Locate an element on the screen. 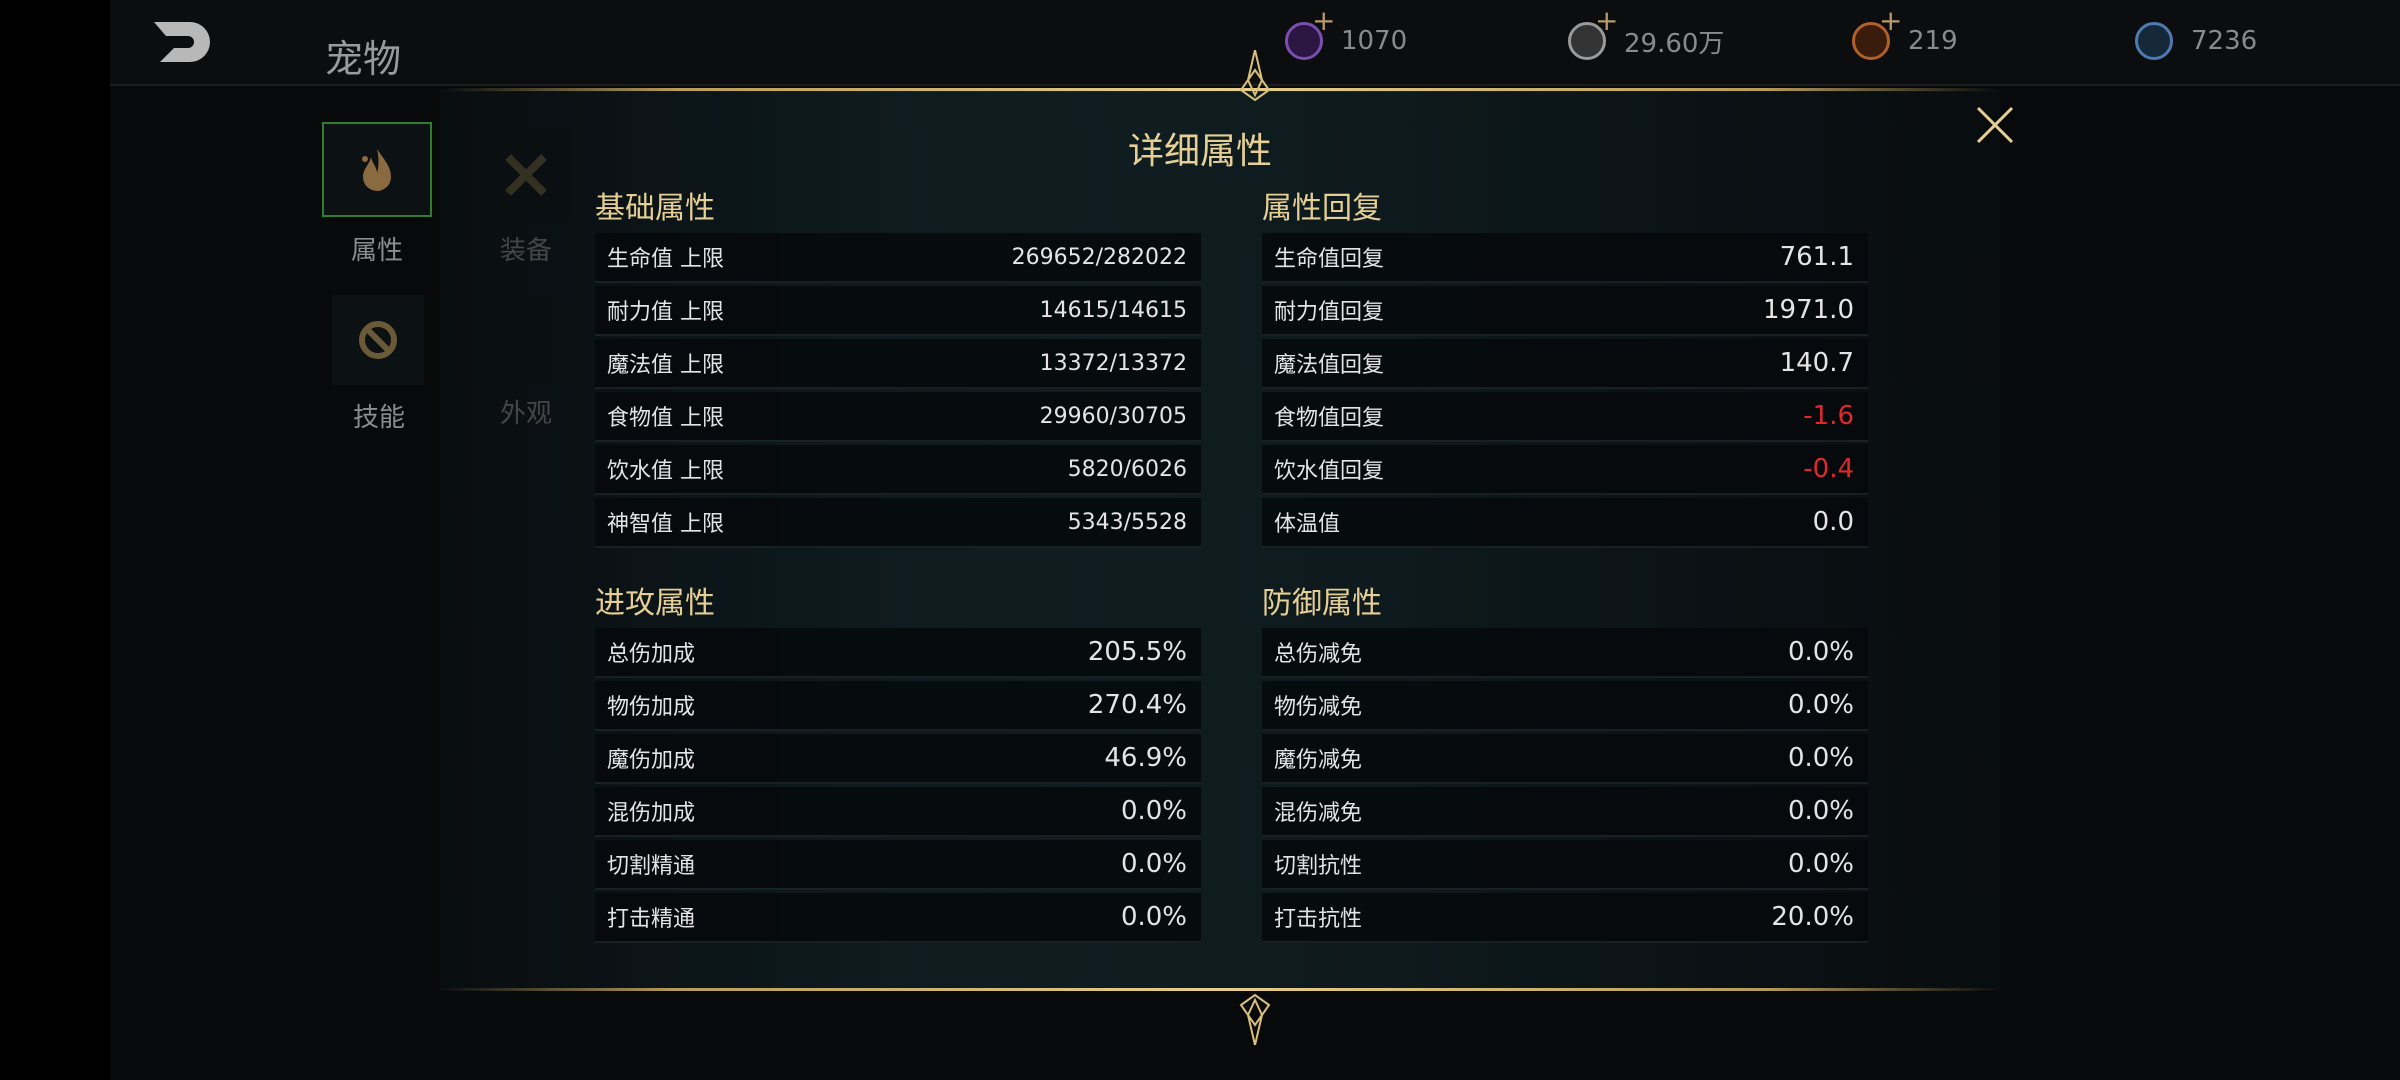 The image size is (2400, 1080). stat-value: 13372/13372 is located at coordinates (1113, 363).